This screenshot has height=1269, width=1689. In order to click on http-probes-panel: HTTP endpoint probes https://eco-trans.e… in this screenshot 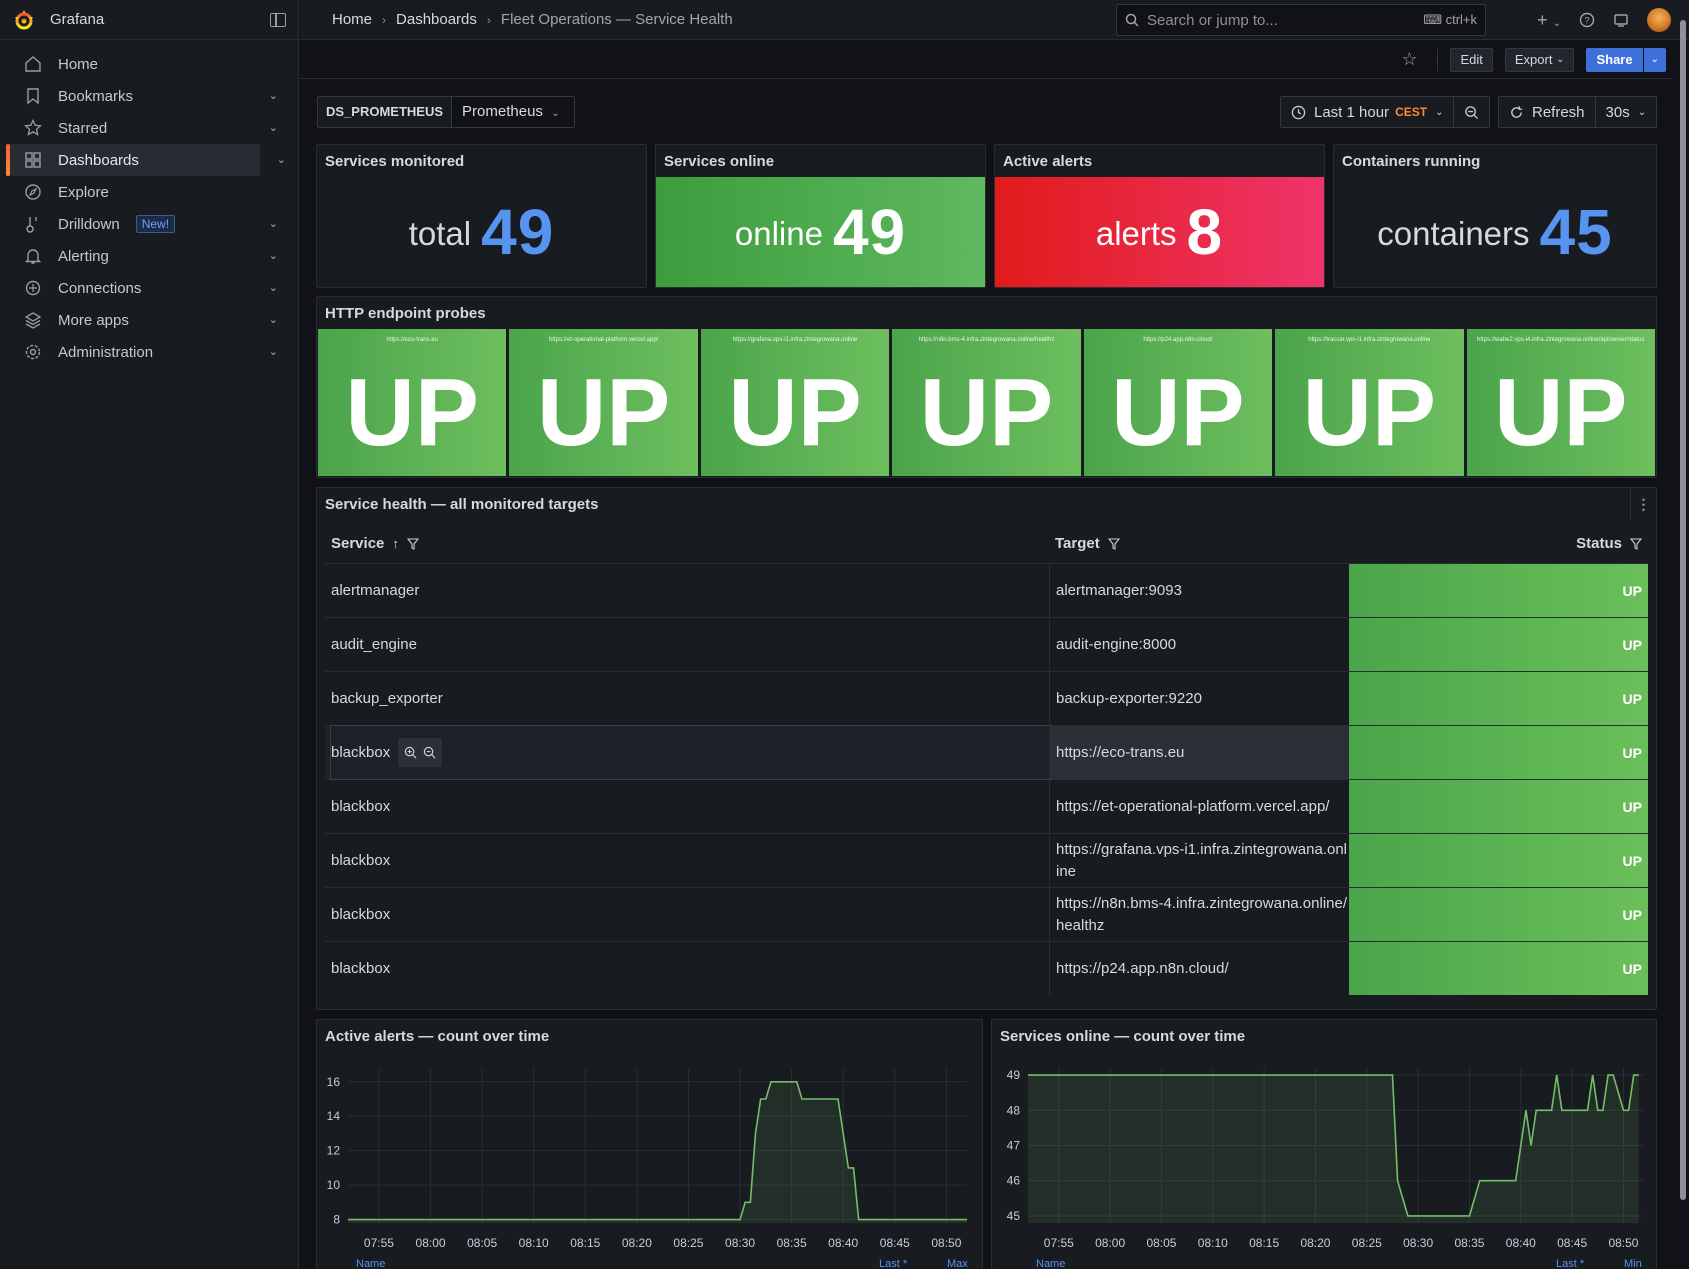, I will do `click(986, 387)`.